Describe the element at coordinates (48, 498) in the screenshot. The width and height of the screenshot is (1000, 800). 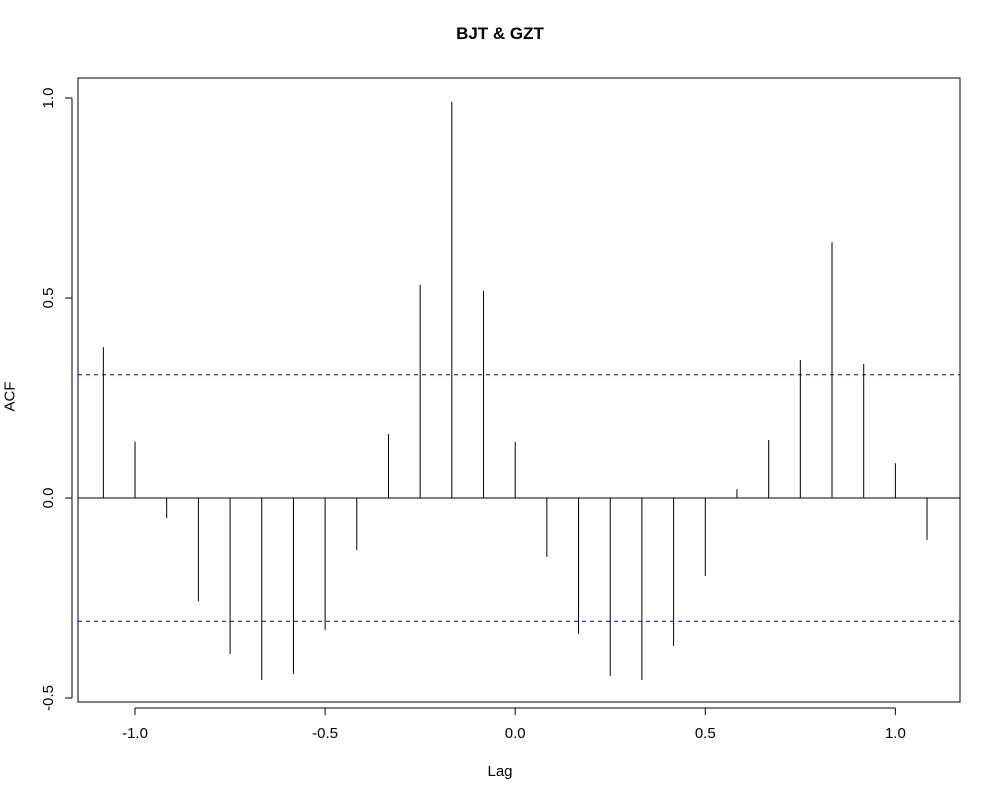
I see `y-tick-label: 0.0` at that location.